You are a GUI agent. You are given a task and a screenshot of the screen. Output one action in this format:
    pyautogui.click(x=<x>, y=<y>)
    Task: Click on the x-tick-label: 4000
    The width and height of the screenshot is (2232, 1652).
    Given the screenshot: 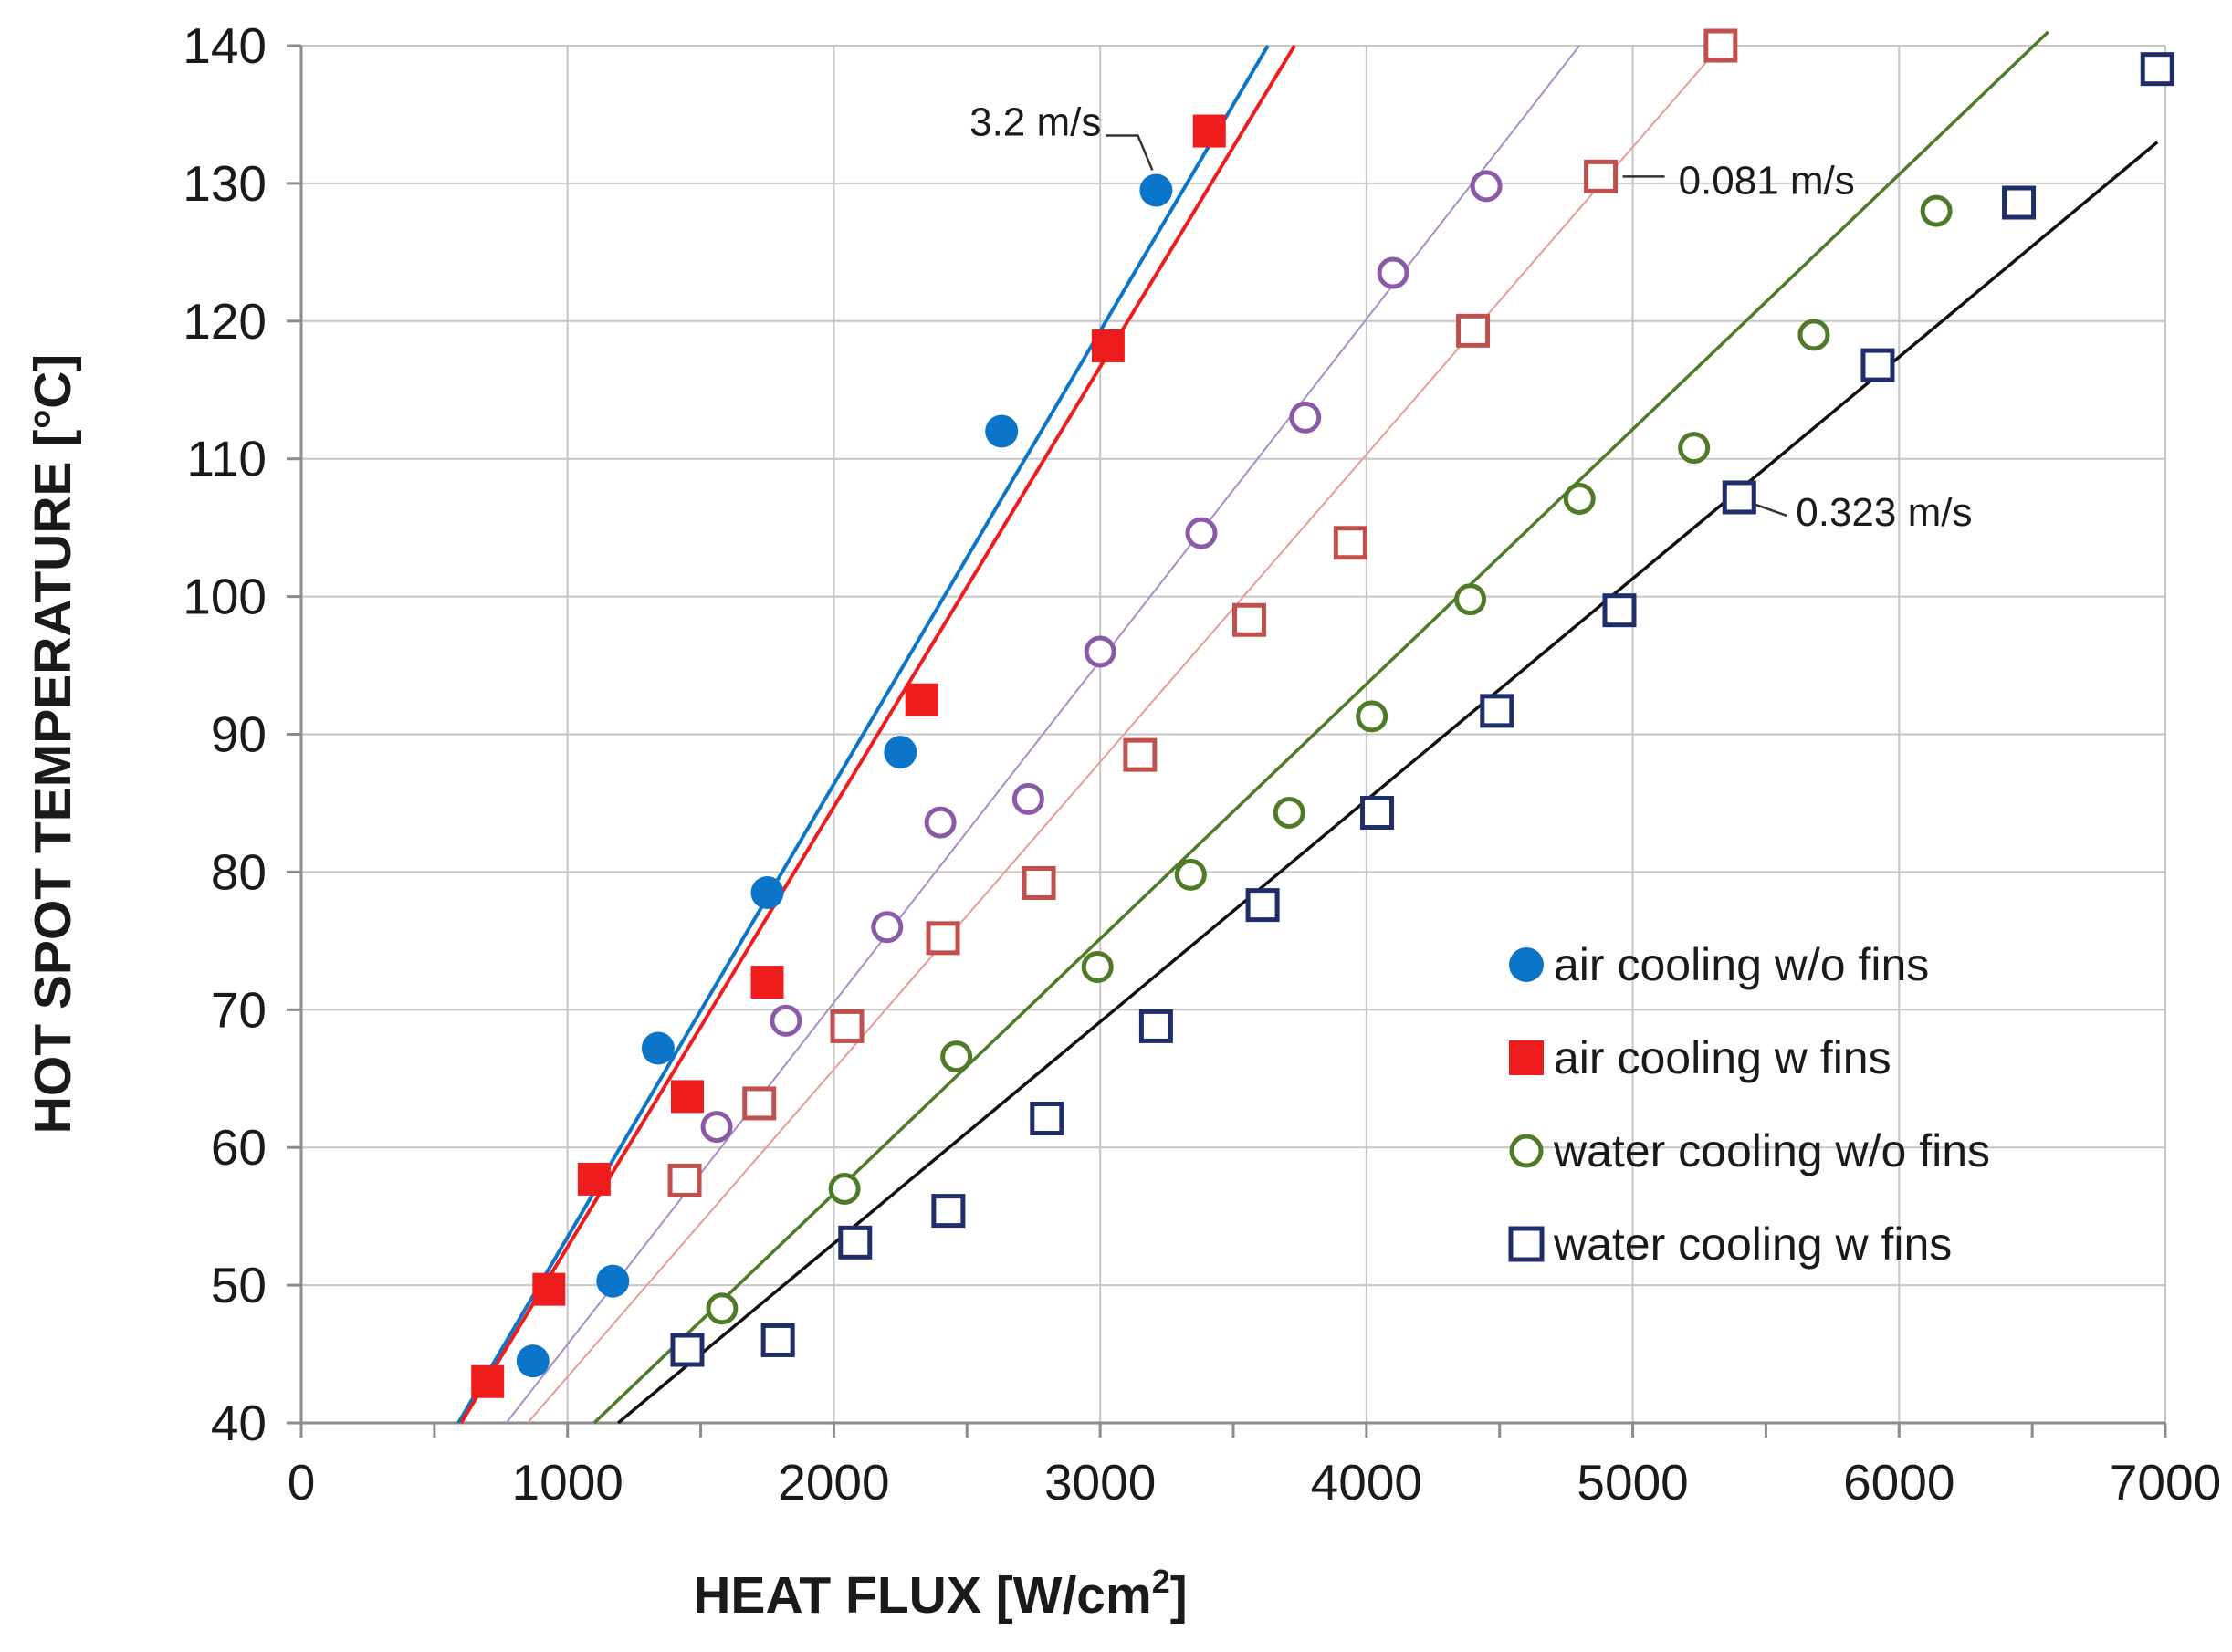 What is the action you would take?
    pyautogui.click(x=1366, y=1482)
    